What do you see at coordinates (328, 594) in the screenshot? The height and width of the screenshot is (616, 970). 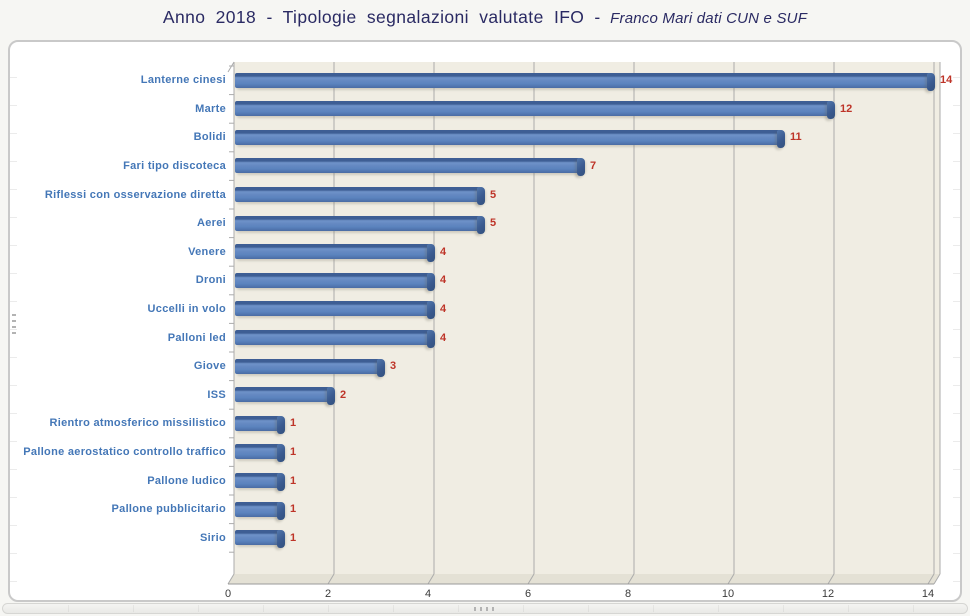 I see `x-axis-tick-label: 2` at bounding box center [328, 594].